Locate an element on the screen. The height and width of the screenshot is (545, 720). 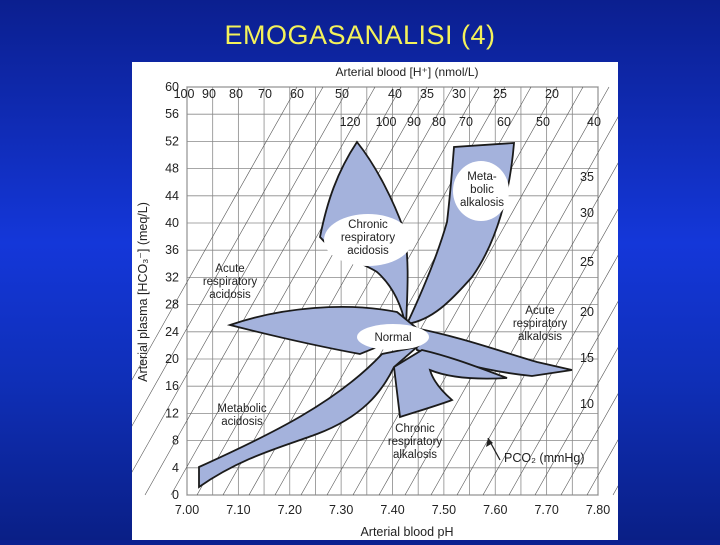
metabolic-acidosis-region is located at coordinates (309, 417).